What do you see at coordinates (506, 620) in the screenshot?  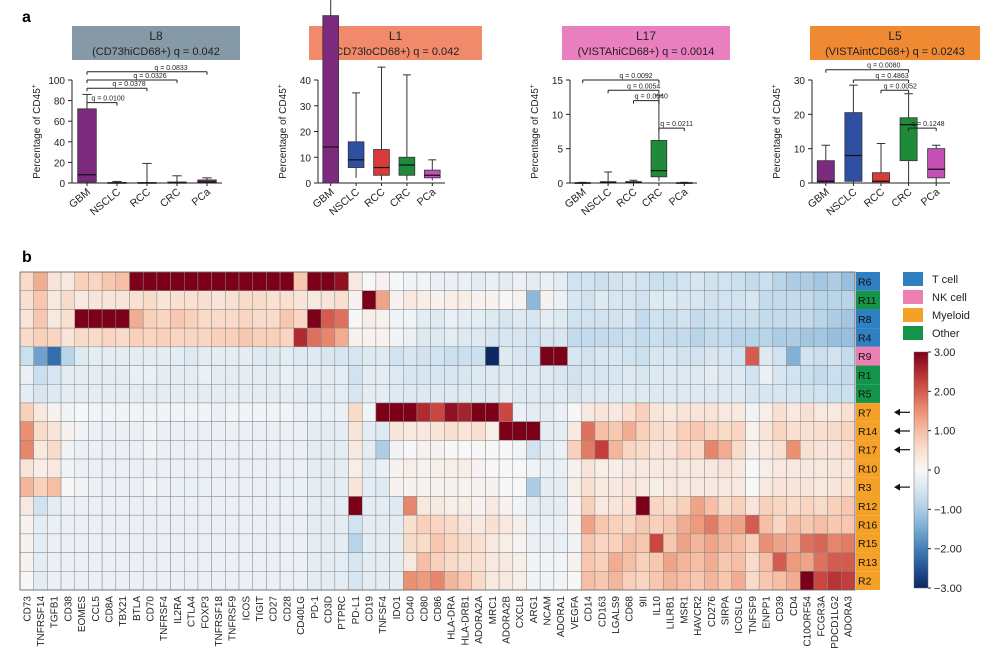 I see `column-label: ADORA2B` at bounding box center [506, 620].